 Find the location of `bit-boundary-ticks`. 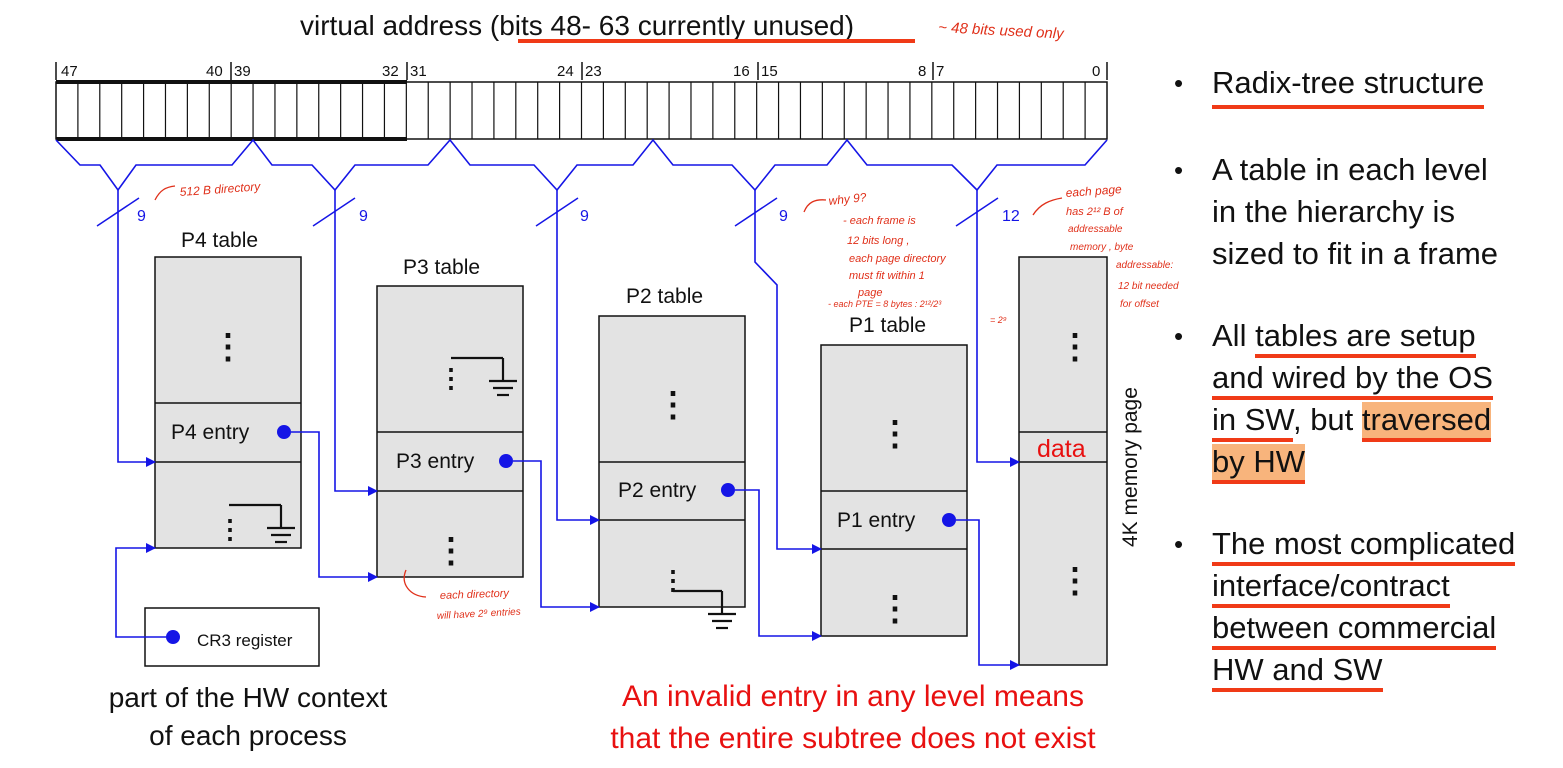

bit-boundary-ticks is located at coordinates (581, 71).